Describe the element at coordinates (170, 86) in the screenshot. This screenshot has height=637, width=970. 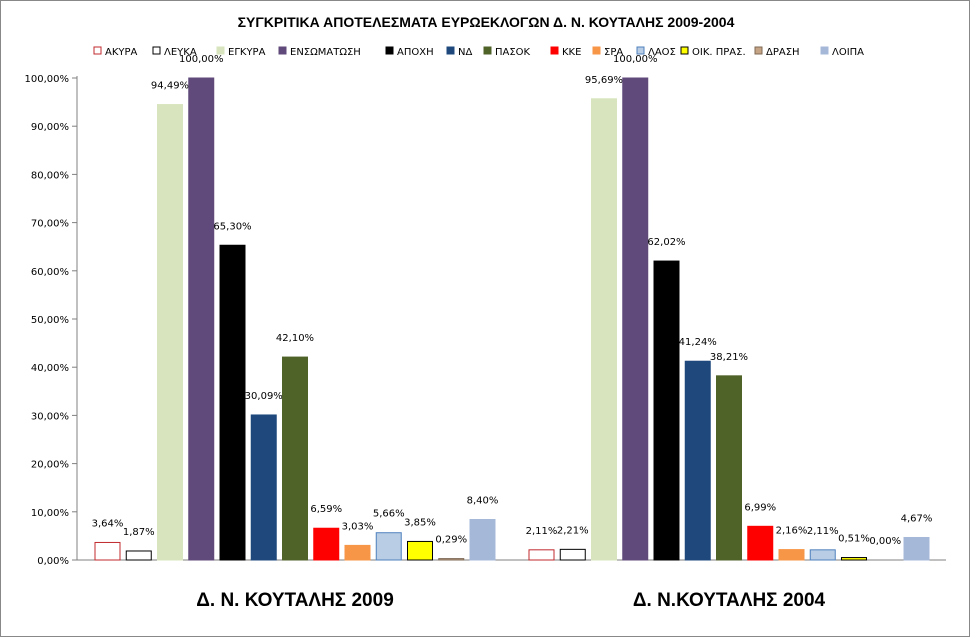
I see `data-label: 94,49%` at that location.